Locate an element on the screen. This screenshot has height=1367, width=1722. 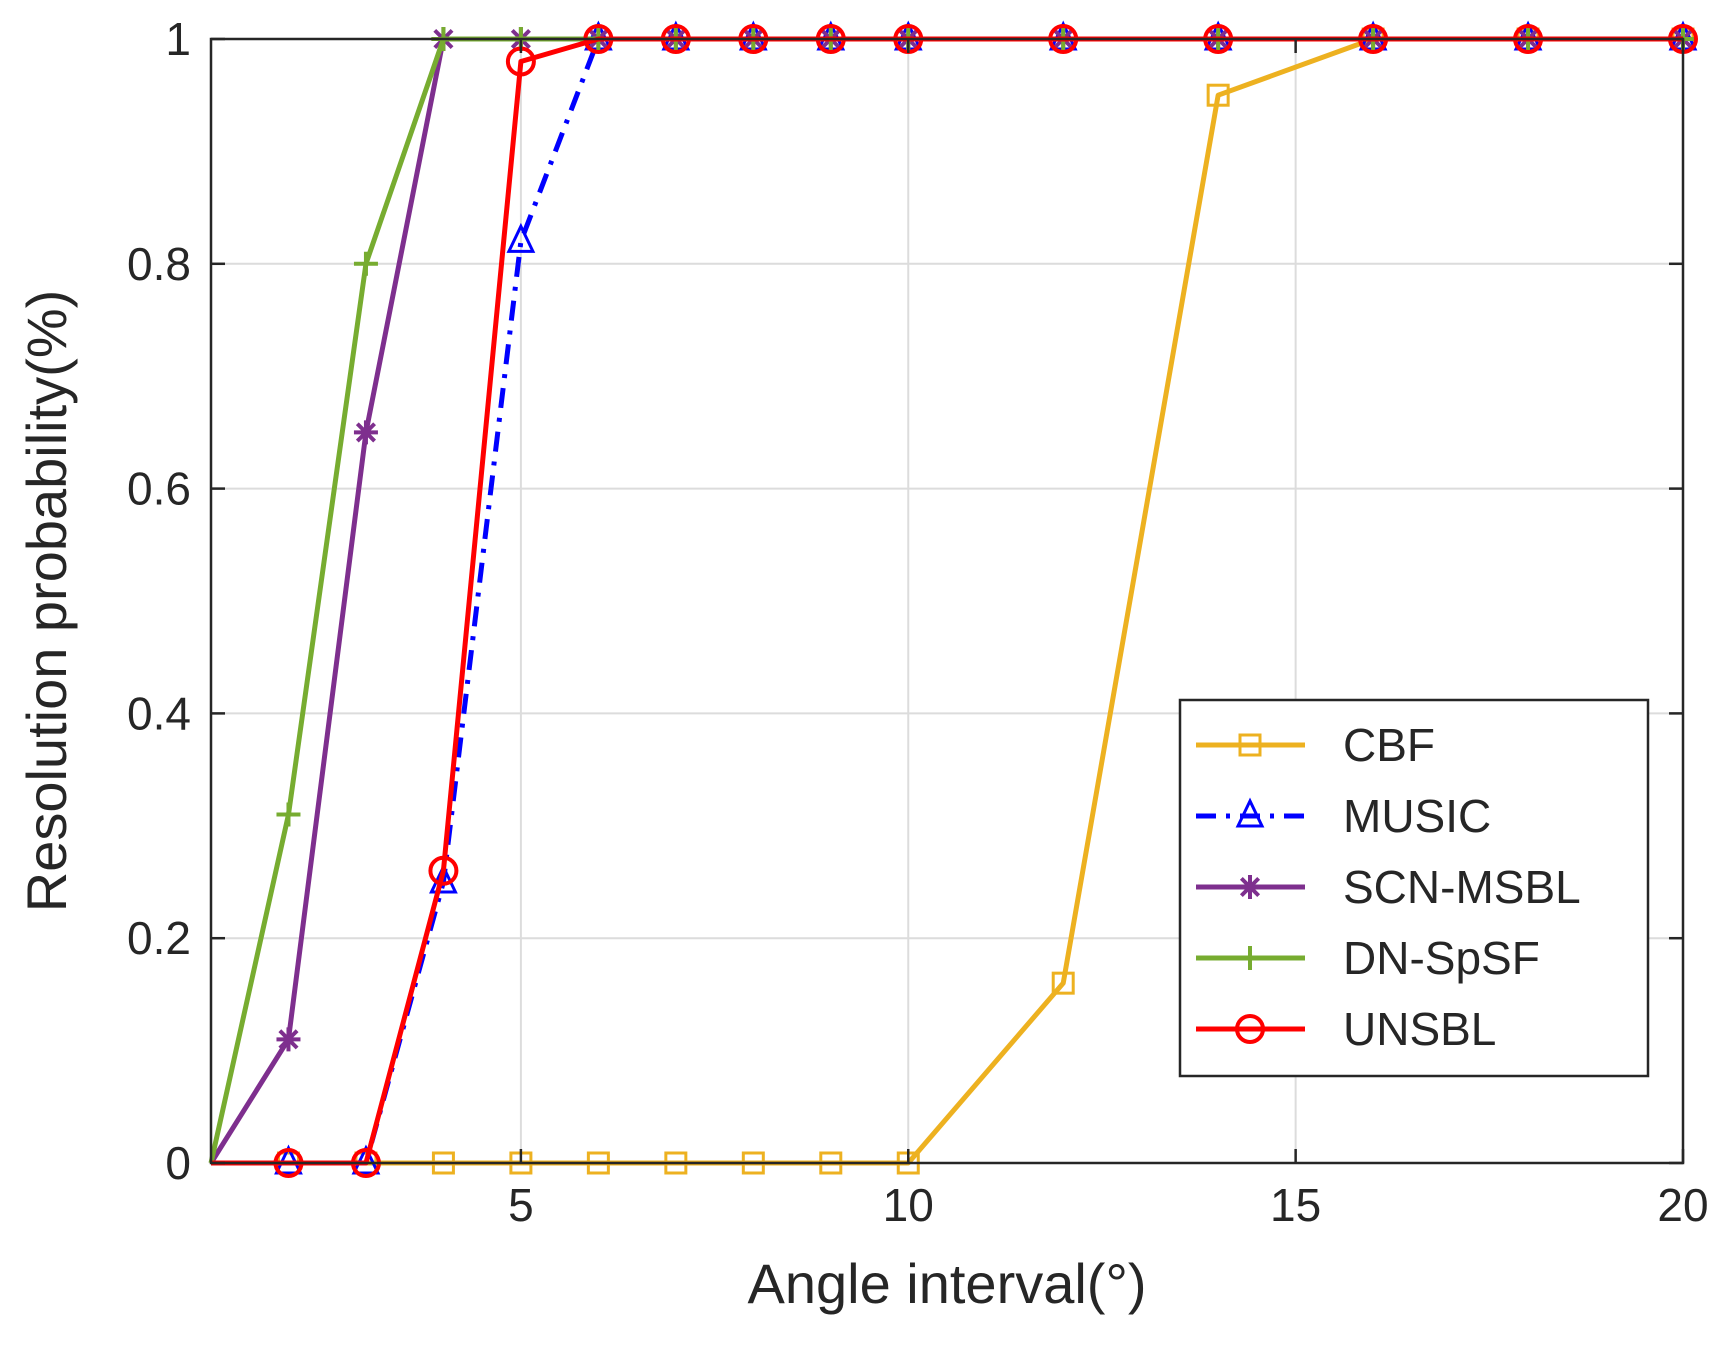
legend-label: MUSIC is located at coordinates (1417, 816).